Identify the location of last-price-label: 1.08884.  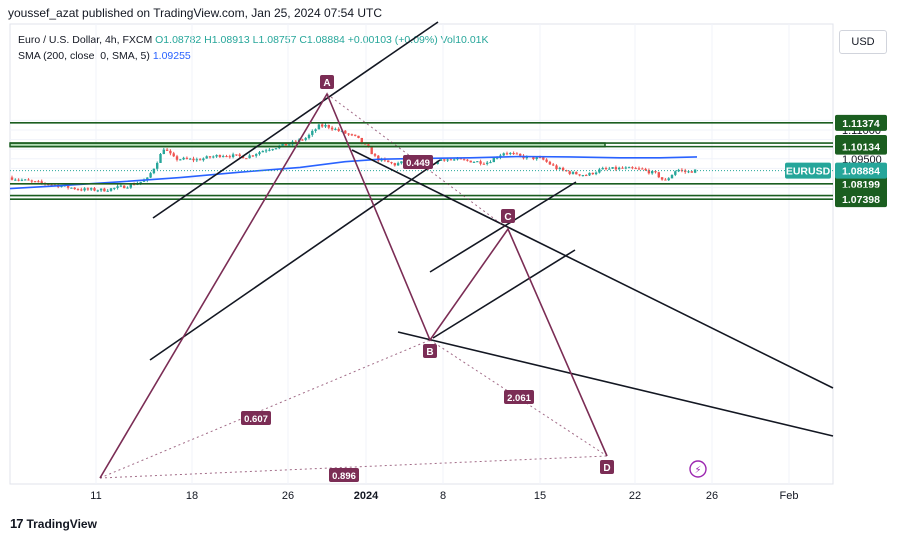
(861, 172).